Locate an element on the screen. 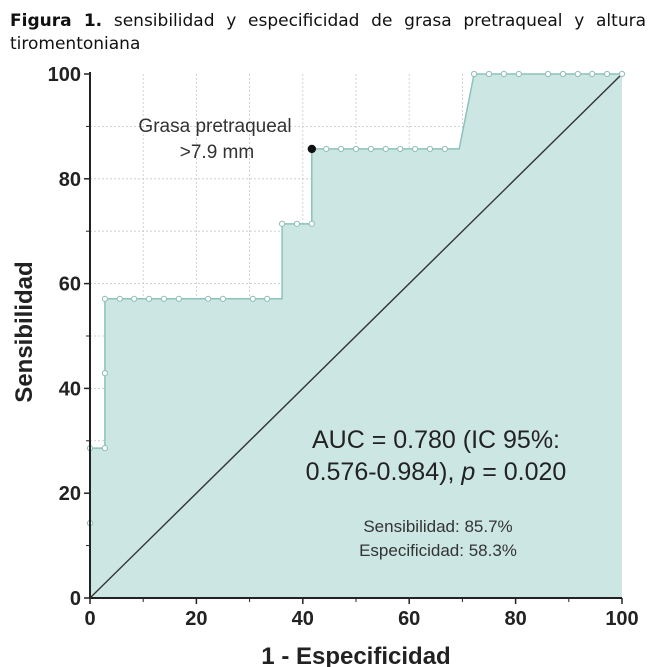 This screenshot has width=648, height=667. y-tick-label: 80 is located at coordinates (70, 180).